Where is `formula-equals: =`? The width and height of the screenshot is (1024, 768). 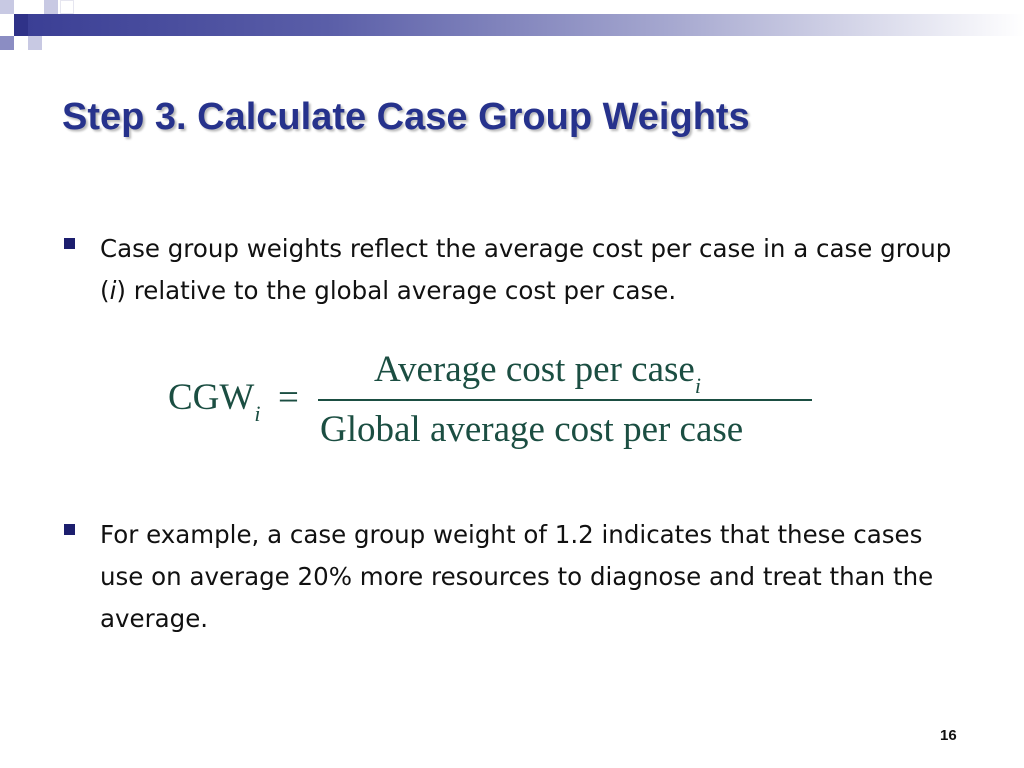 formula-equals: = is located at coordinates (288, 397).